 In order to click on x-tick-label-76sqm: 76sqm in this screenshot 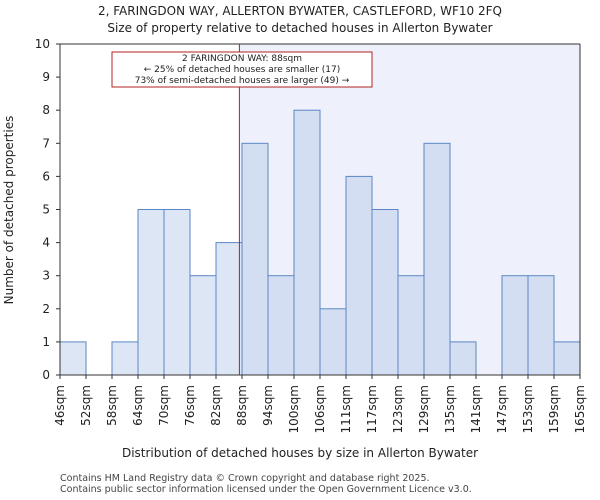, I will do `click(190, 405)`.